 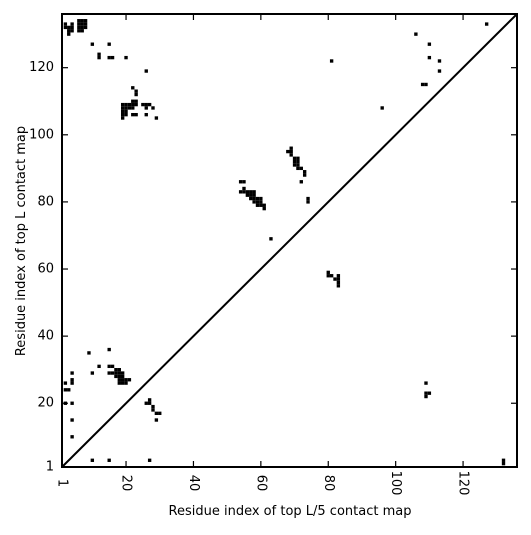 What do you see at coordinates (126, 483) in the screenshot?
I see `x-tick-label: 20` at bounding box center [126, 483].